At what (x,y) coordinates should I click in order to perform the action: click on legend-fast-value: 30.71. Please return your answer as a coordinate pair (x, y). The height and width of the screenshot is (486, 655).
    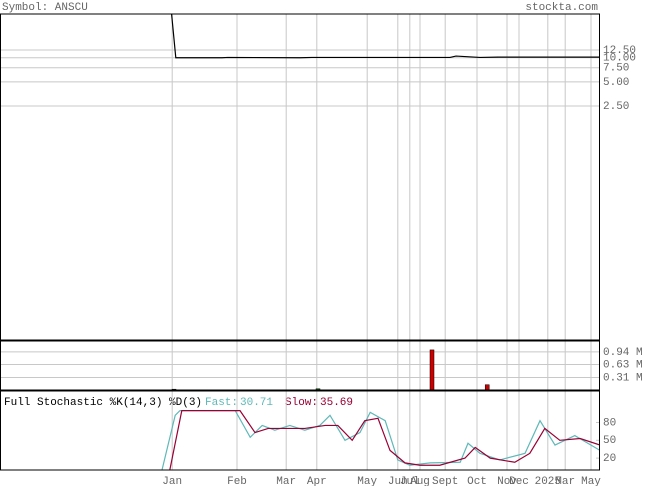
    Looking at the image, I should click on (256, 403).